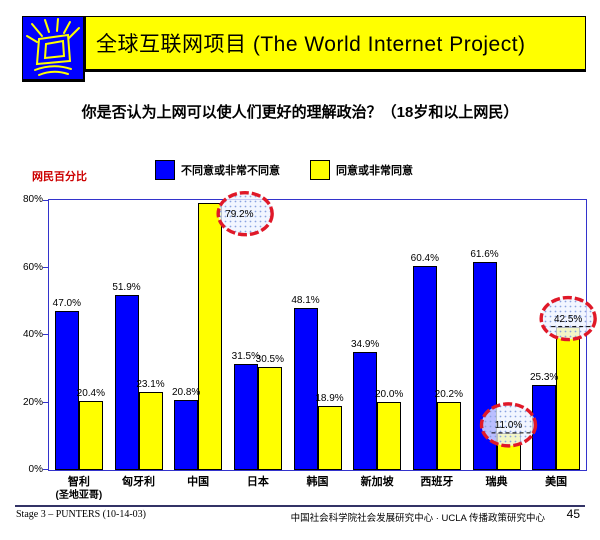 The width and height of the screenshot is (600, 540). What do you see at coordinates (150, 384) in the screenshot?
I see `bar-value-label: 23.1%` at bounding box center [150, 384].